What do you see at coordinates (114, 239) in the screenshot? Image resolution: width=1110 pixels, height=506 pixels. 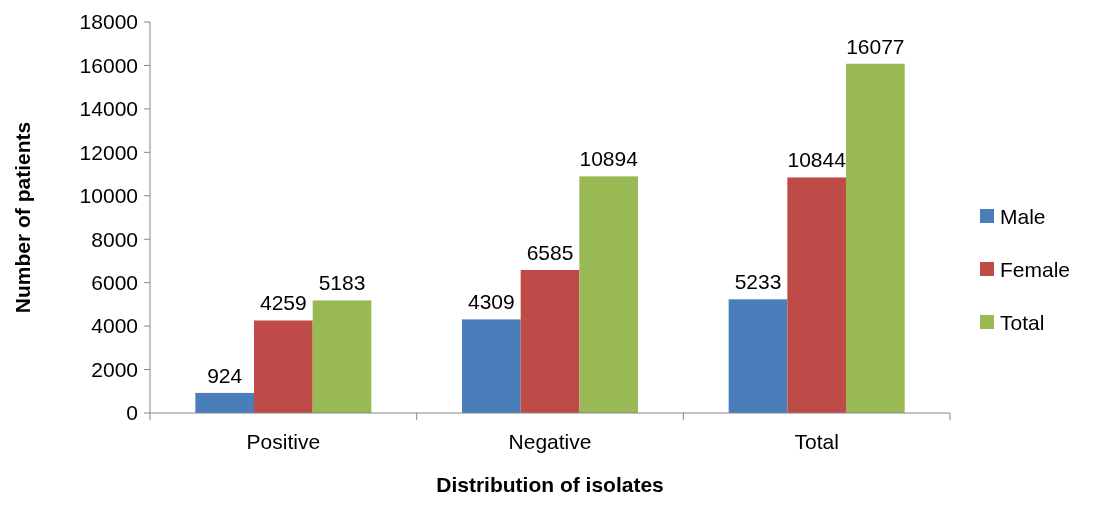 I see `y-tick-label: 8000` at bounding box center [114, 239].